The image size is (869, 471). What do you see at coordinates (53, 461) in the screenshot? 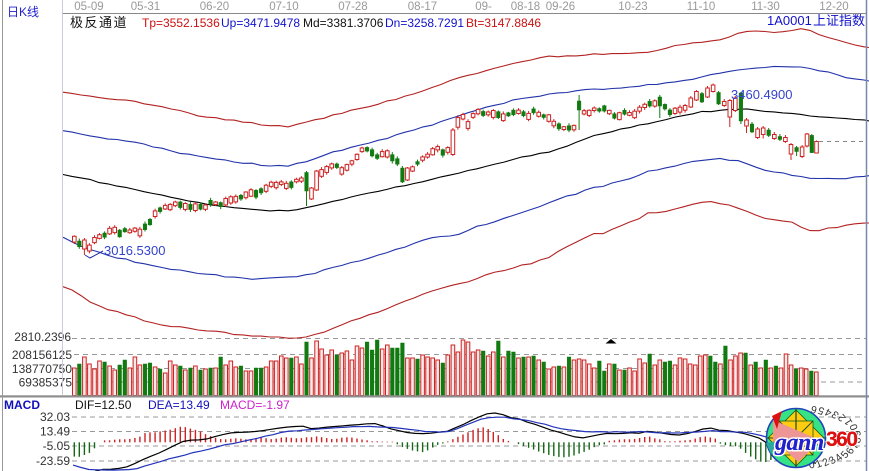
I see `svg-text: -23.59` at bounding box center [53, 461].